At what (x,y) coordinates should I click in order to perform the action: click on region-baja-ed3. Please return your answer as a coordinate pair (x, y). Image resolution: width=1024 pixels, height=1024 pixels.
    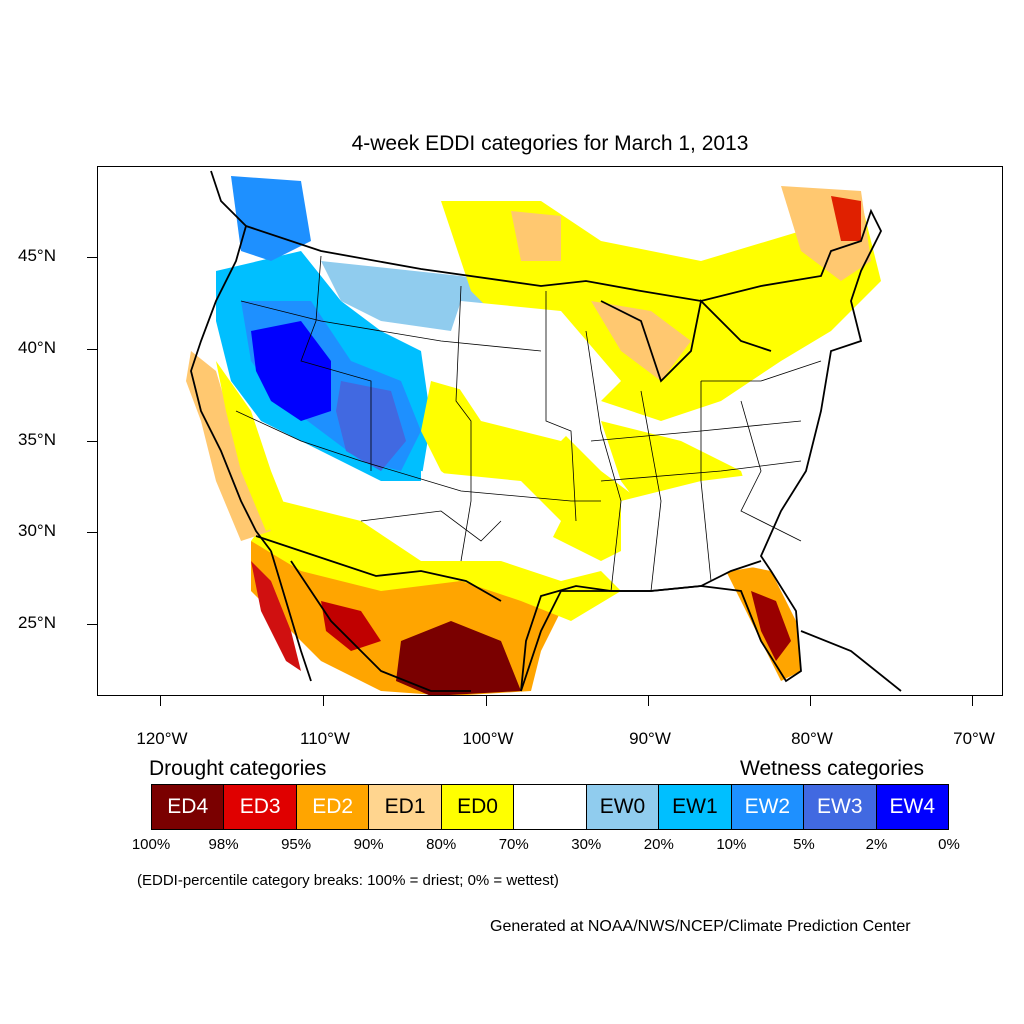
    Looking at the image, I should click on (276, 616).